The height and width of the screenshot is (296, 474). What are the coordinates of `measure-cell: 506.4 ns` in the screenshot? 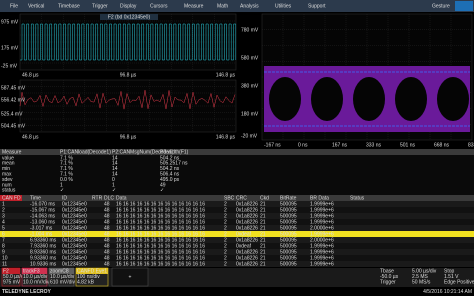 It's located at (170, 175).